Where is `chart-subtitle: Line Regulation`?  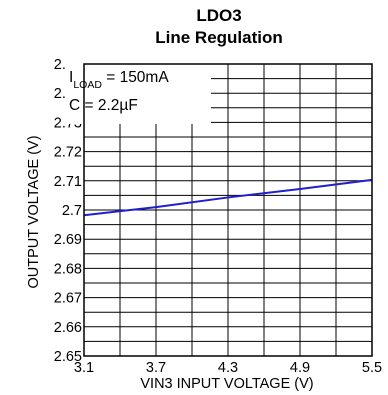
chart-subtitle: Line Regulation is located at coordinates (219, 37).